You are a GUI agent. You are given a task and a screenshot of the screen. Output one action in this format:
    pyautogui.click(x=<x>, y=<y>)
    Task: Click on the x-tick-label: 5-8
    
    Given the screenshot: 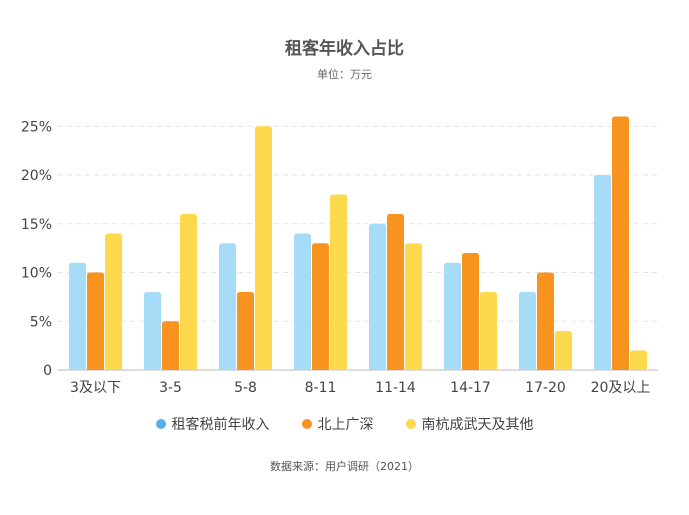 What is the action you would take?
    pyautogui.click(x=245, y=388)
    